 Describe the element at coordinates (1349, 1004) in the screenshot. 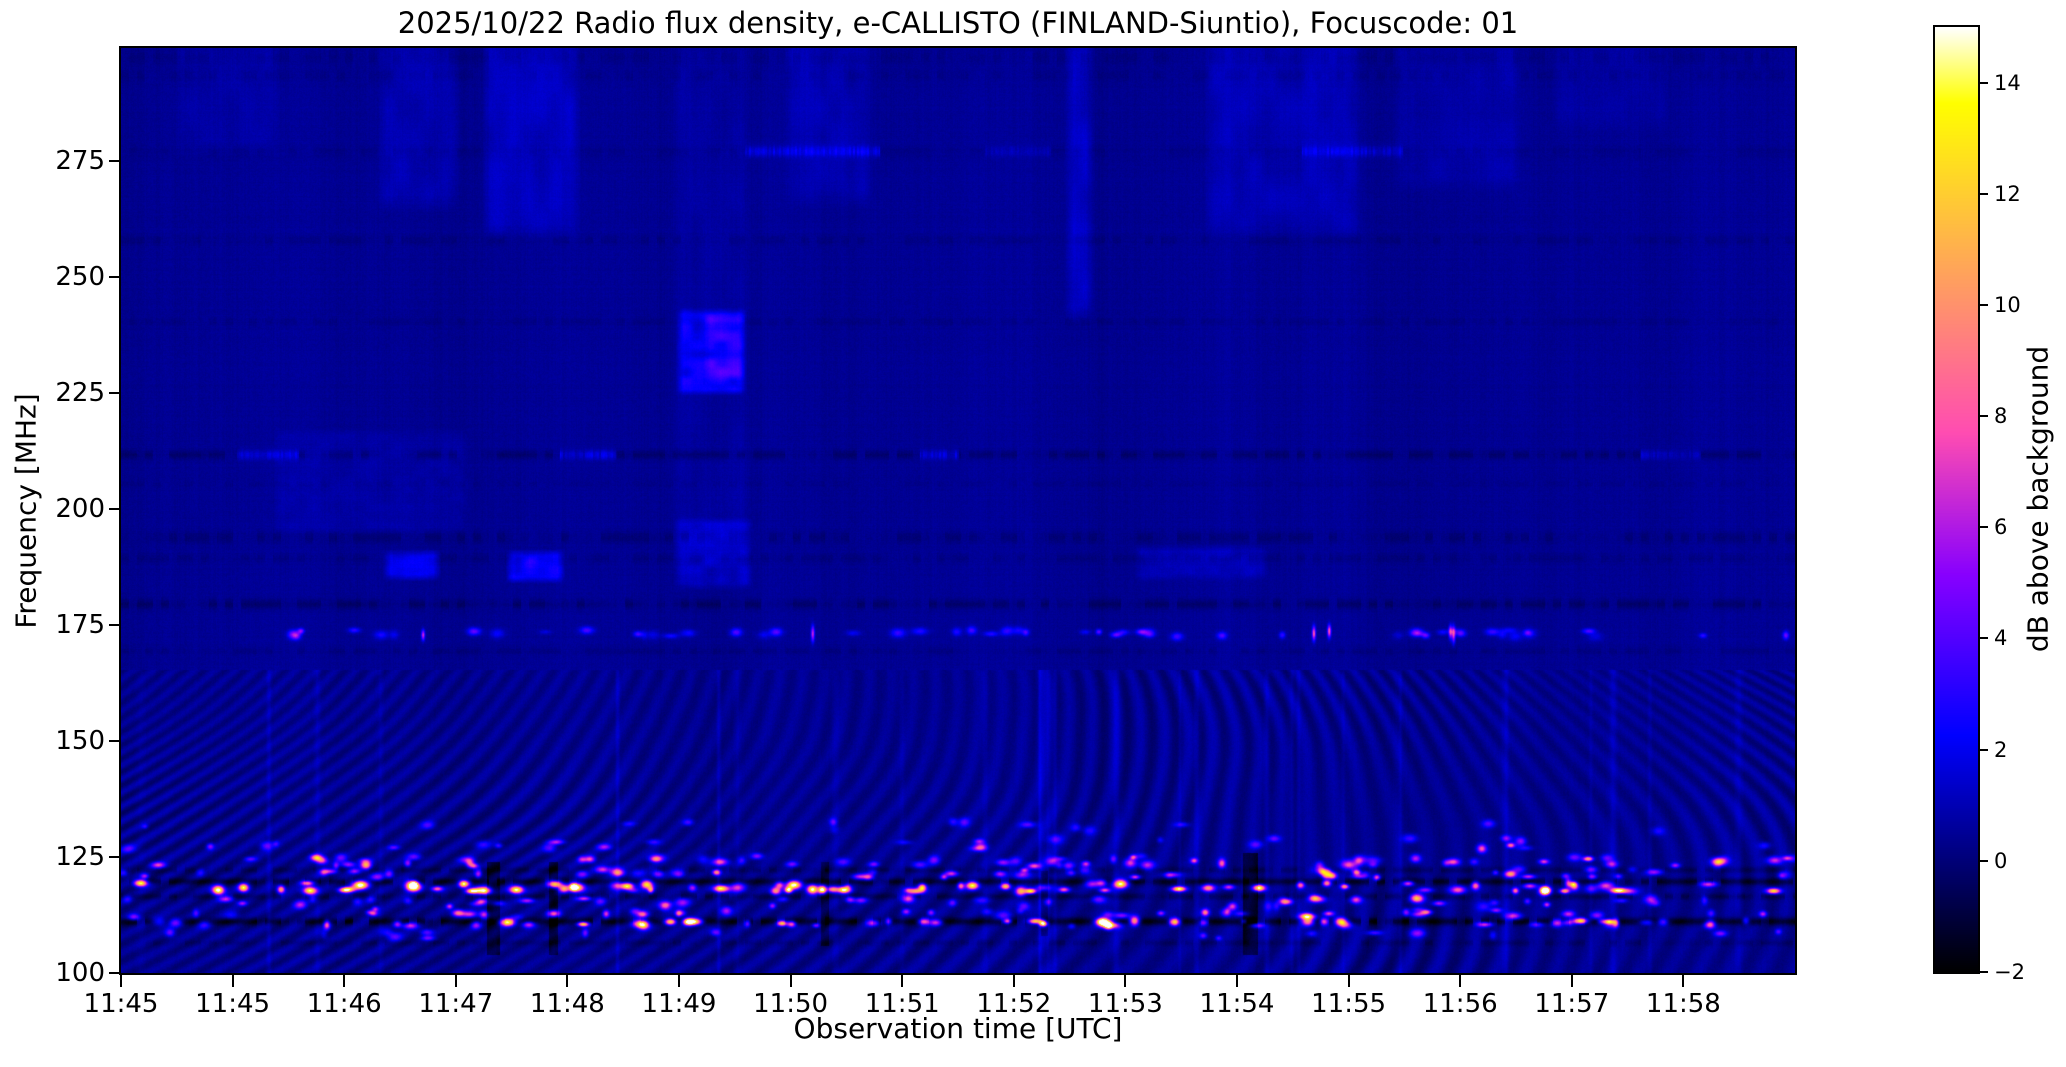

I see `x-tick-label: 11:55` at that location.